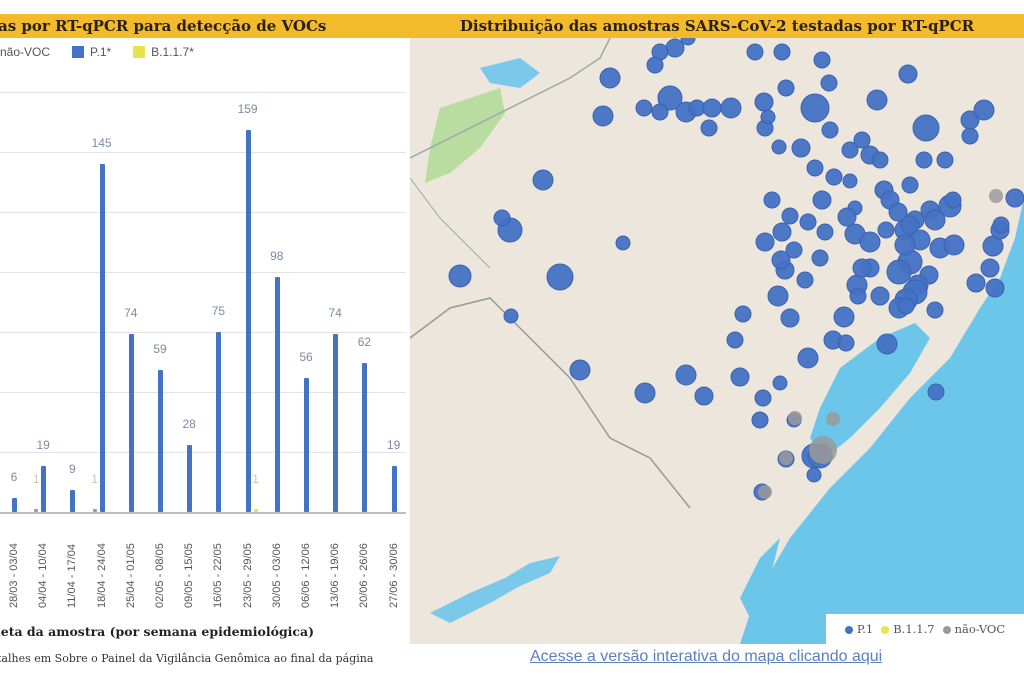 The width and height of the screenshot is (1024, 682). Describe the element at coordinates (255, 510) in the screenshot. I see `bar-b117` at that location.